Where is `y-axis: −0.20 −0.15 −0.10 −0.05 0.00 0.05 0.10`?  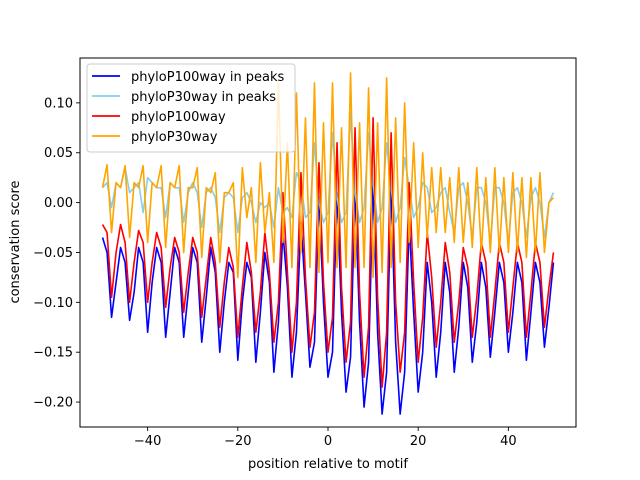
y-axis: −0.20 −0.15 −0.10 −0.05 0.00 0.05 0.10 is located at coordinates (56, 253).